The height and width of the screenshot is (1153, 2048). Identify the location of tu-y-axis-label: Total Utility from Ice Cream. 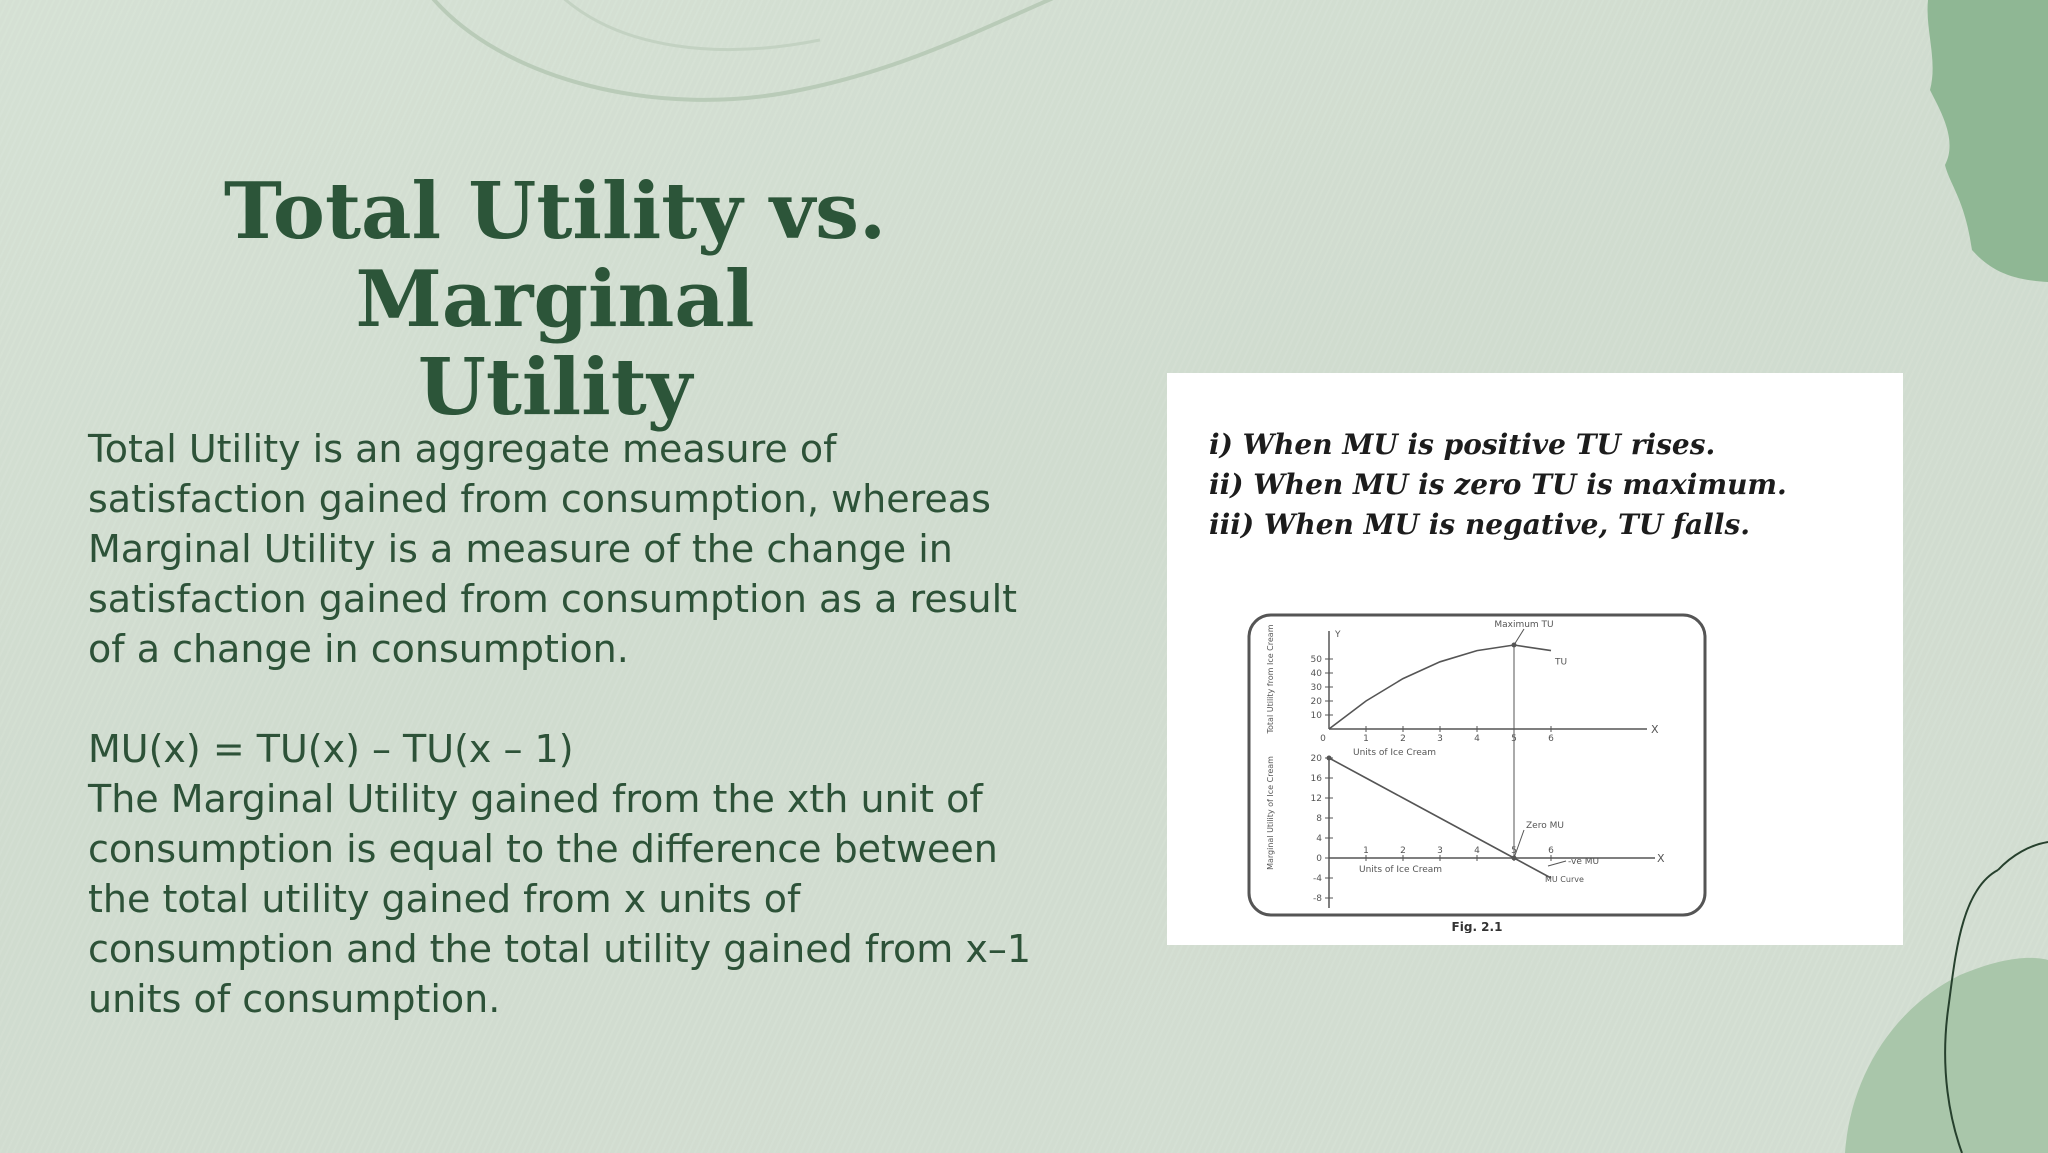
(1270, 679).